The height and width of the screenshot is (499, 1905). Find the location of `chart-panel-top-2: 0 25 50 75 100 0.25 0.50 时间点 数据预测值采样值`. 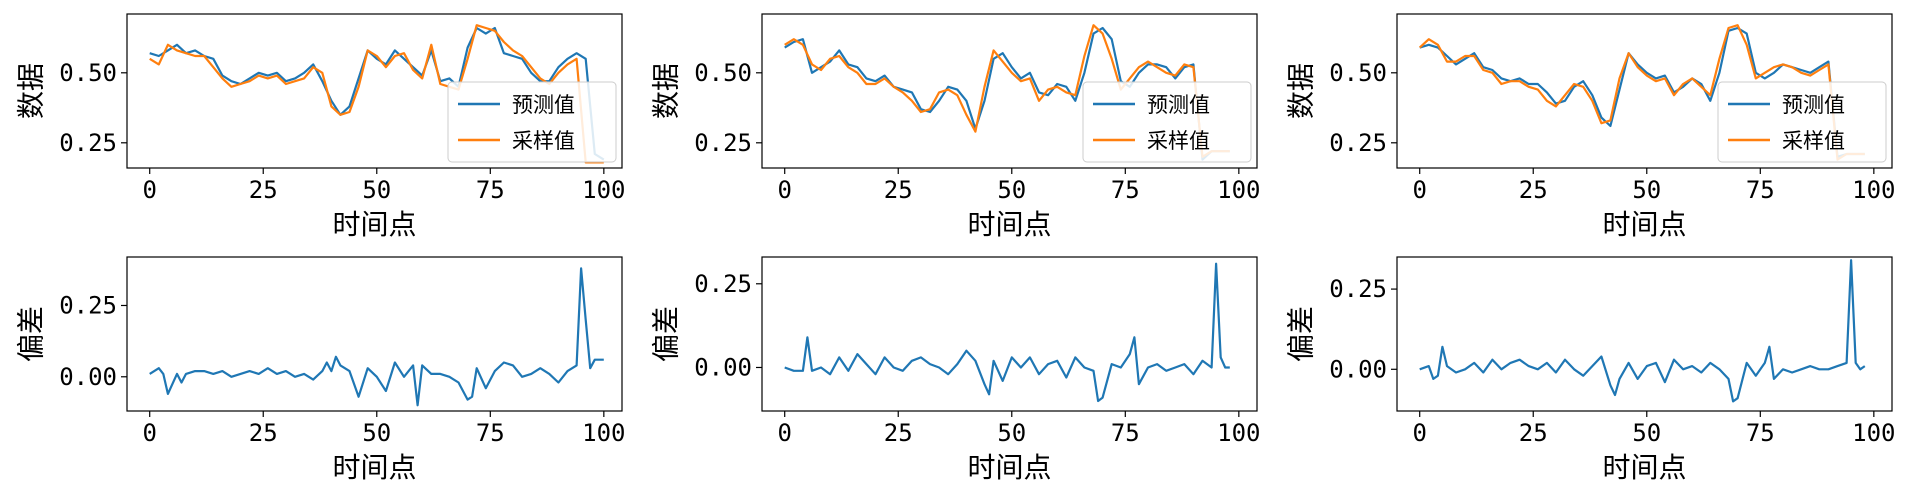

chart-panel-top-2: 0 25 50 75 100 0.25 0.50 时间点 数据预测值采样值 is located at coordinates (955, 127).